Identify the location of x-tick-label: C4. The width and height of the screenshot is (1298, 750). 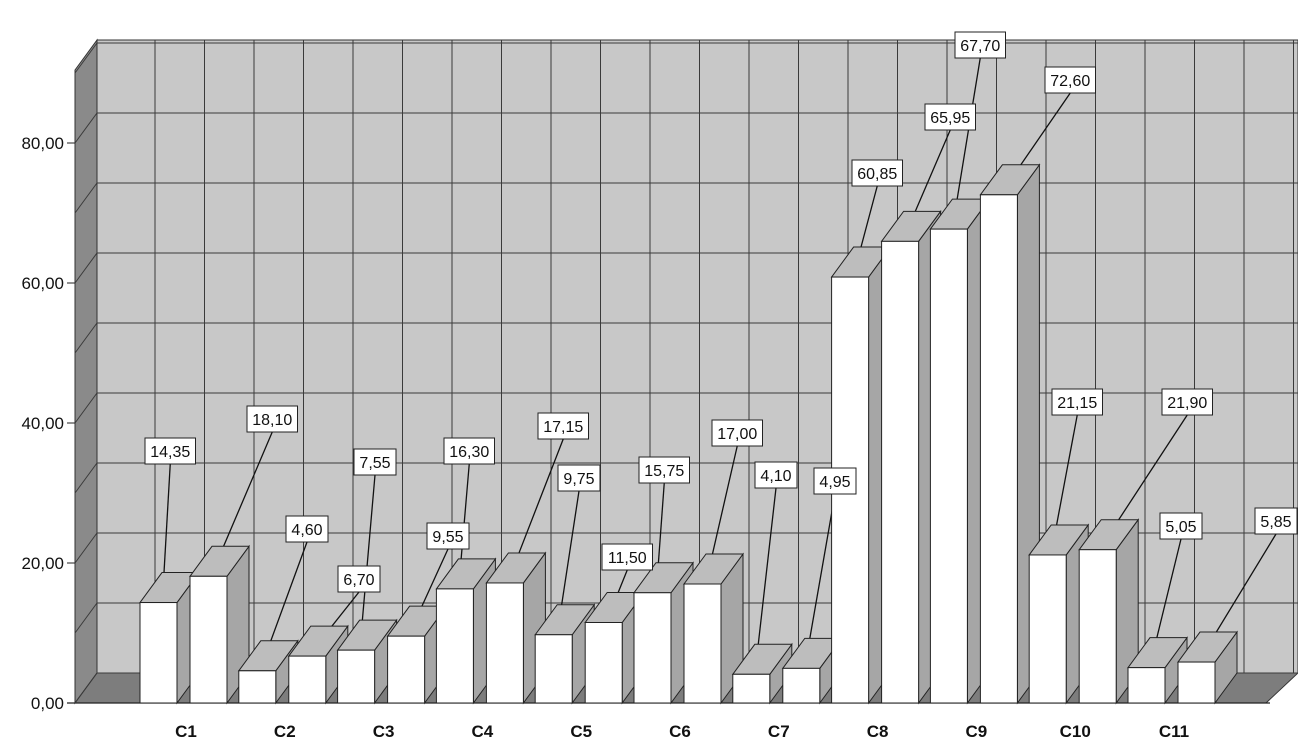
(483, 731).